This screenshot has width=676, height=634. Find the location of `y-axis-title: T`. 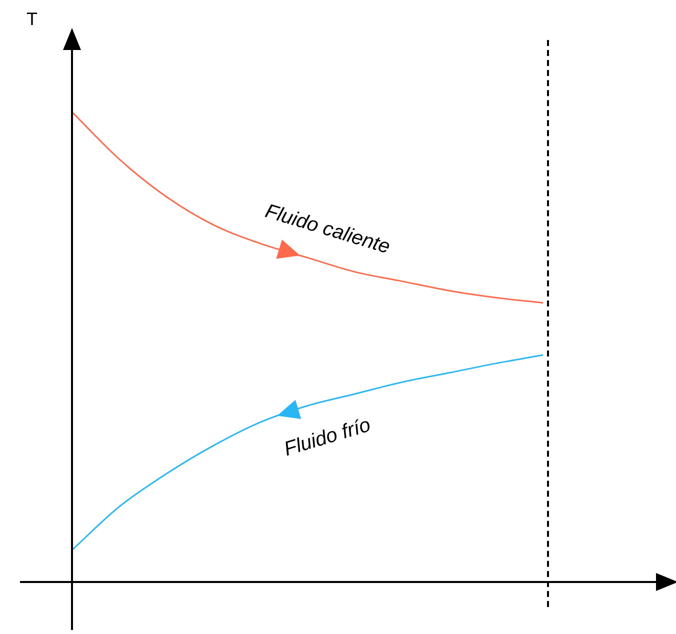

y-axis-title: T is located at coordinates (32, 18).